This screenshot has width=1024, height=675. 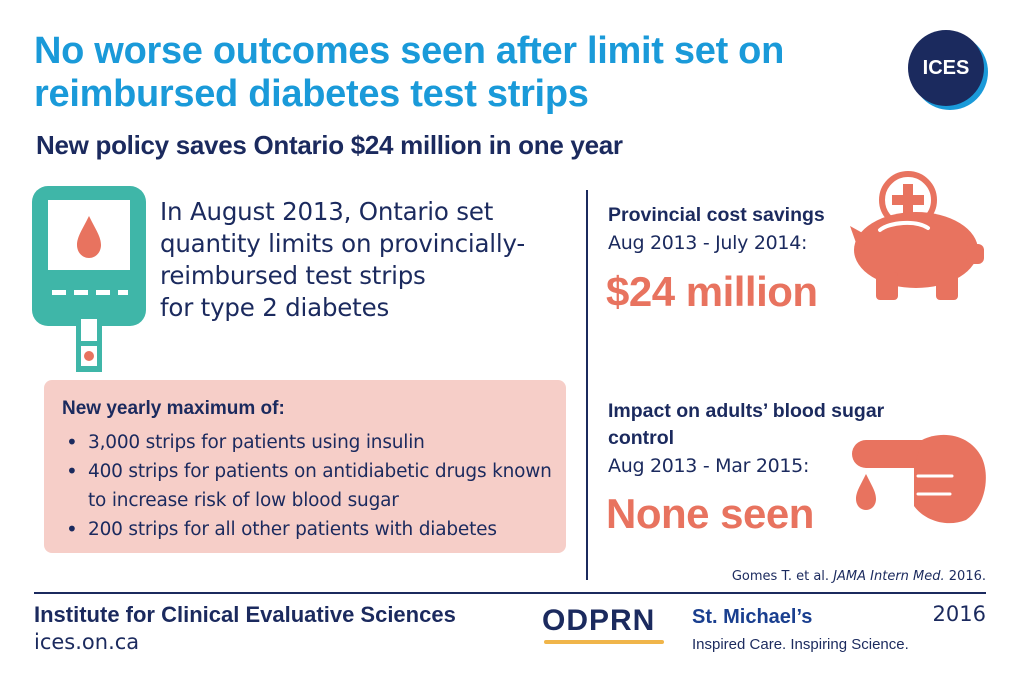 What do you see at coordinates (313, 442) in the screenshot?
I see `list-item: 3,000 strips for patients using insulin` at bounding box center [313, 442].